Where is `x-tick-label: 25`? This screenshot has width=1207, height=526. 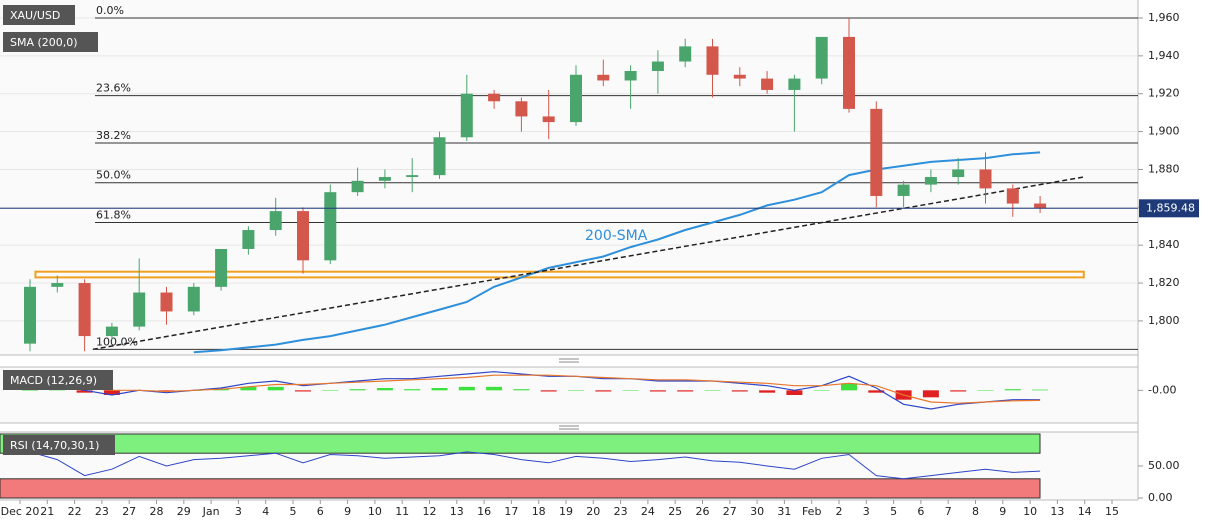
x-tick-label: 25 is located at coordinates (675, 511).